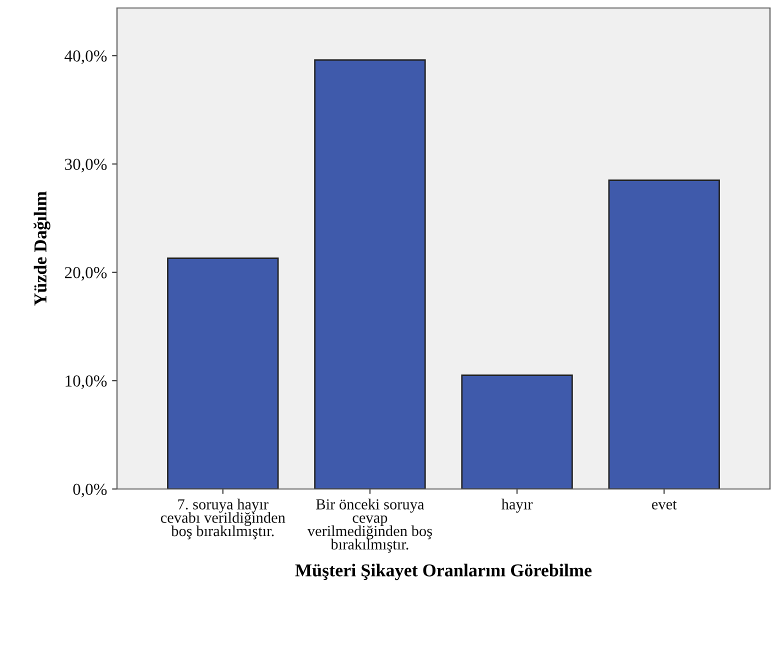 The image size is (783, 664). Describe the element at coordinates (664, 505) in the screenshot. I see `x-tick-label: evet` at that location.